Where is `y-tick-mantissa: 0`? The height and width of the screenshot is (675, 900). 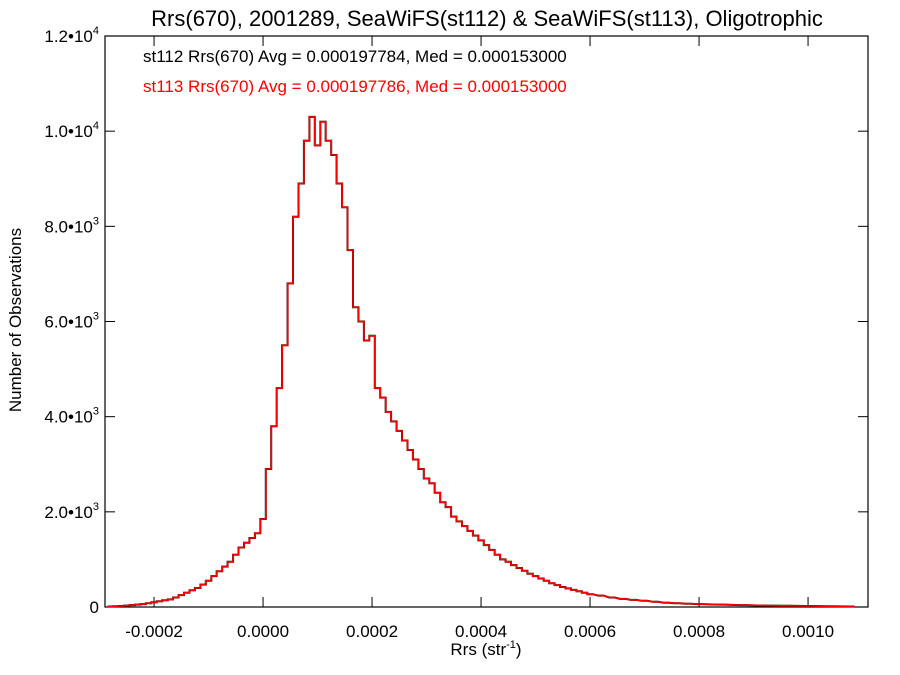 y-tick-mantissa: 0 is located at coordinates (94, 607).